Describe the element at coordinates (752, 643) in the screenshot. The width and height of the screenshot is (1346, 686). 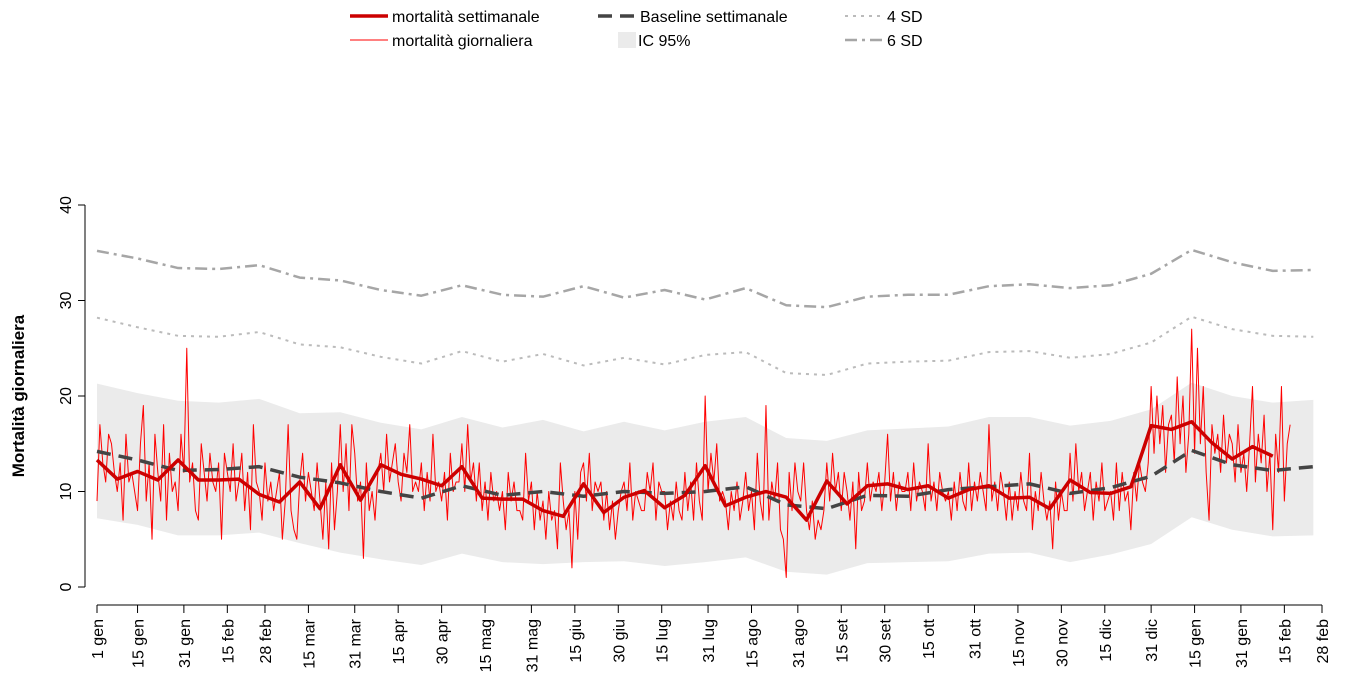
I see `x-tick-label: 15 ago` at that location.